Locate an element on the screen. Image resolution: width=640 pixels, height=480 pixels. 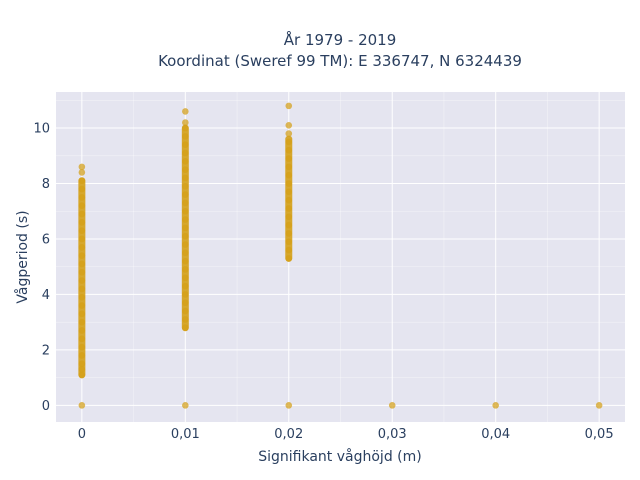
x-tick-label: 0,05 is located at coordinates (599, 434).